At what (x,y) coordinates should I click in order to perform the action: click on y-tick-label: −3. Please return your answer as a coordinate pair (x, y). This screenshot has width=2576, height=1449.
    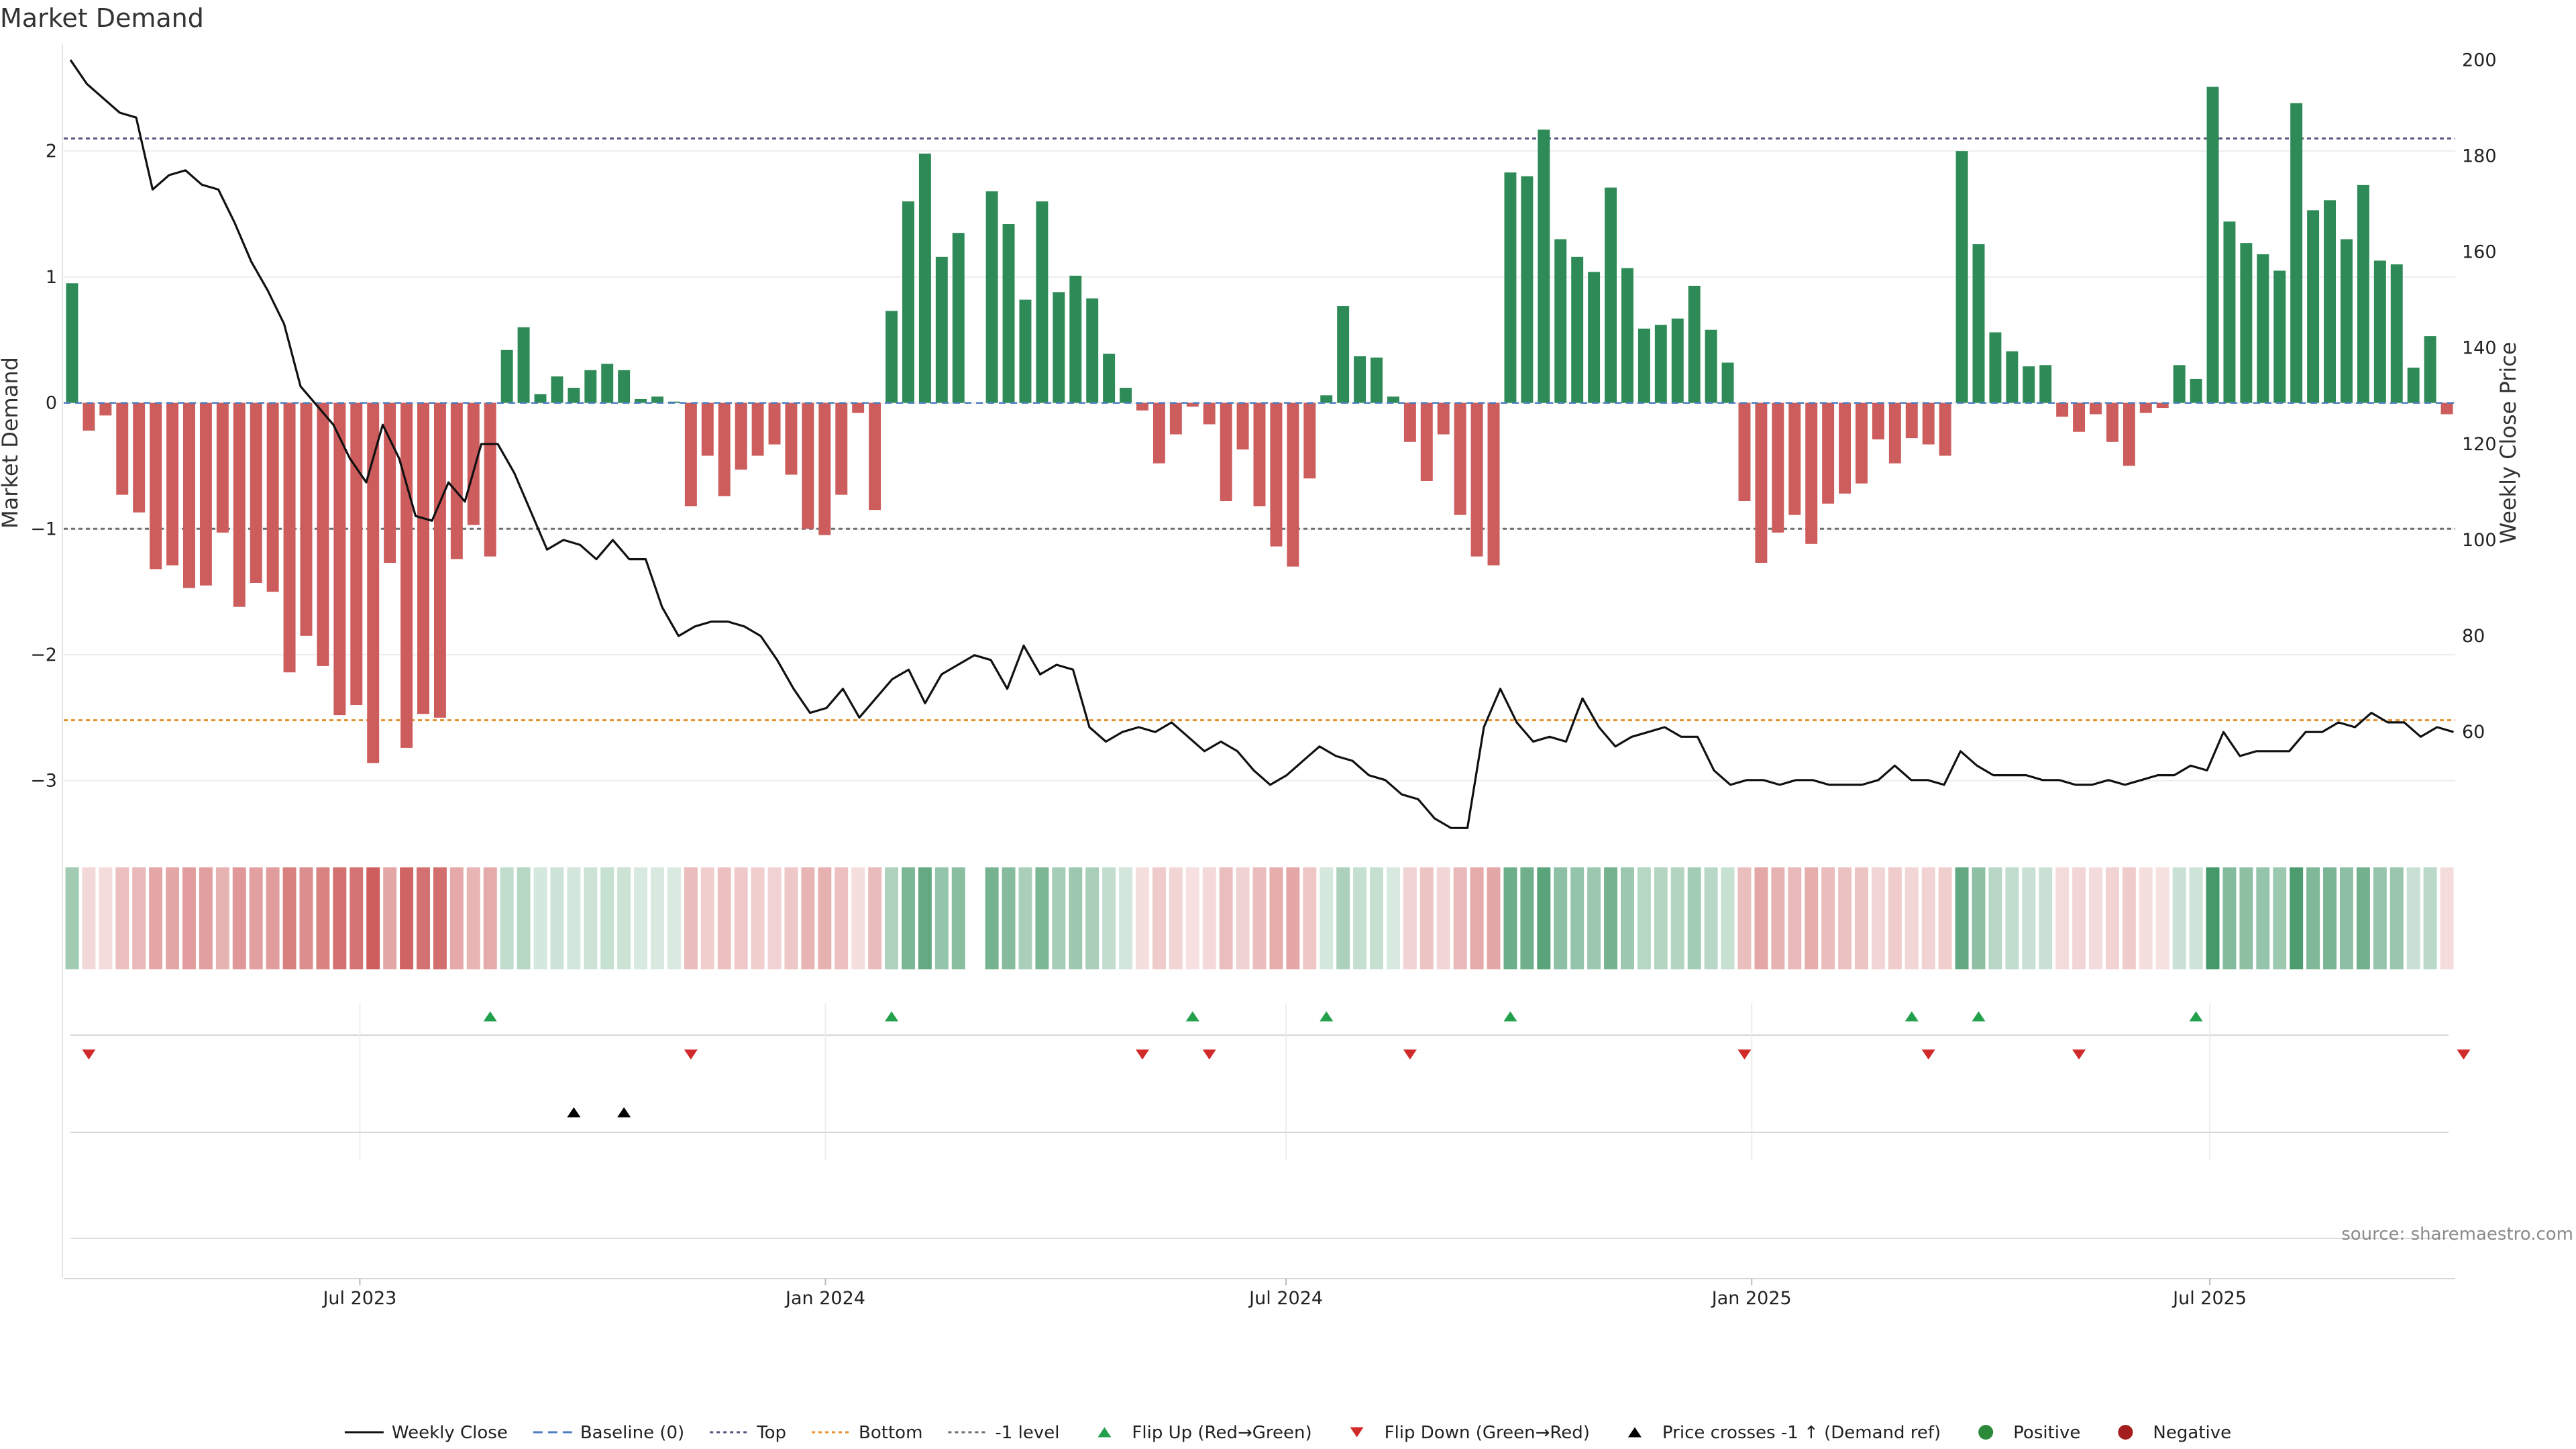
    Looking at the image, I should click on (43, 781).